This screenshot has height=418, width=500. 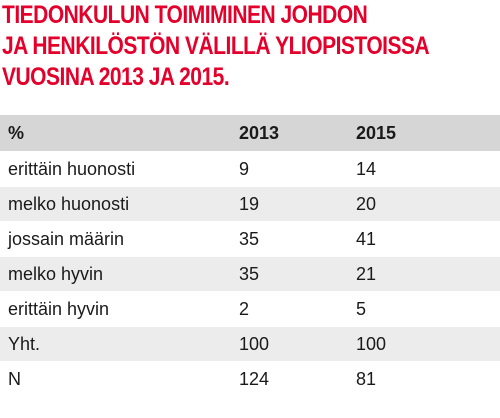 I want to click on table-header-row: % 2013 2015, so click(x=250, y=133).